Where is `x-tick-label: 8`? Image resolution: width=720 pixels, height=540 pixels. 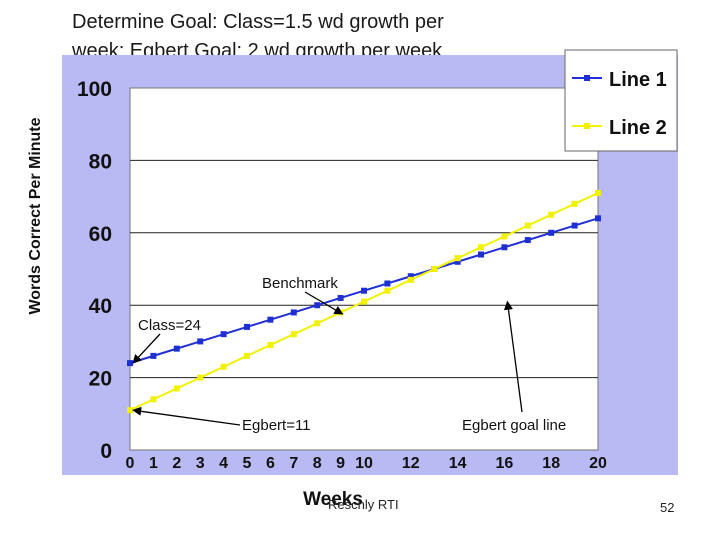
x-tick-label: 8 is located at coordinates (317, 463).